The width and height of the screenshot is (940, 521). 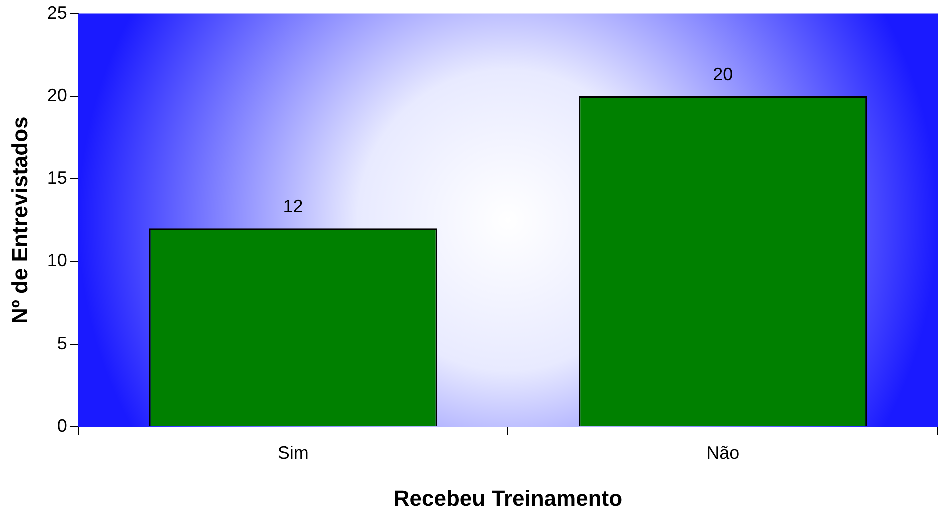 What do you see at coordinates (57, 178) in the screenshot?
I see `y-tick-label: 15` at bounding box center [57, 178].